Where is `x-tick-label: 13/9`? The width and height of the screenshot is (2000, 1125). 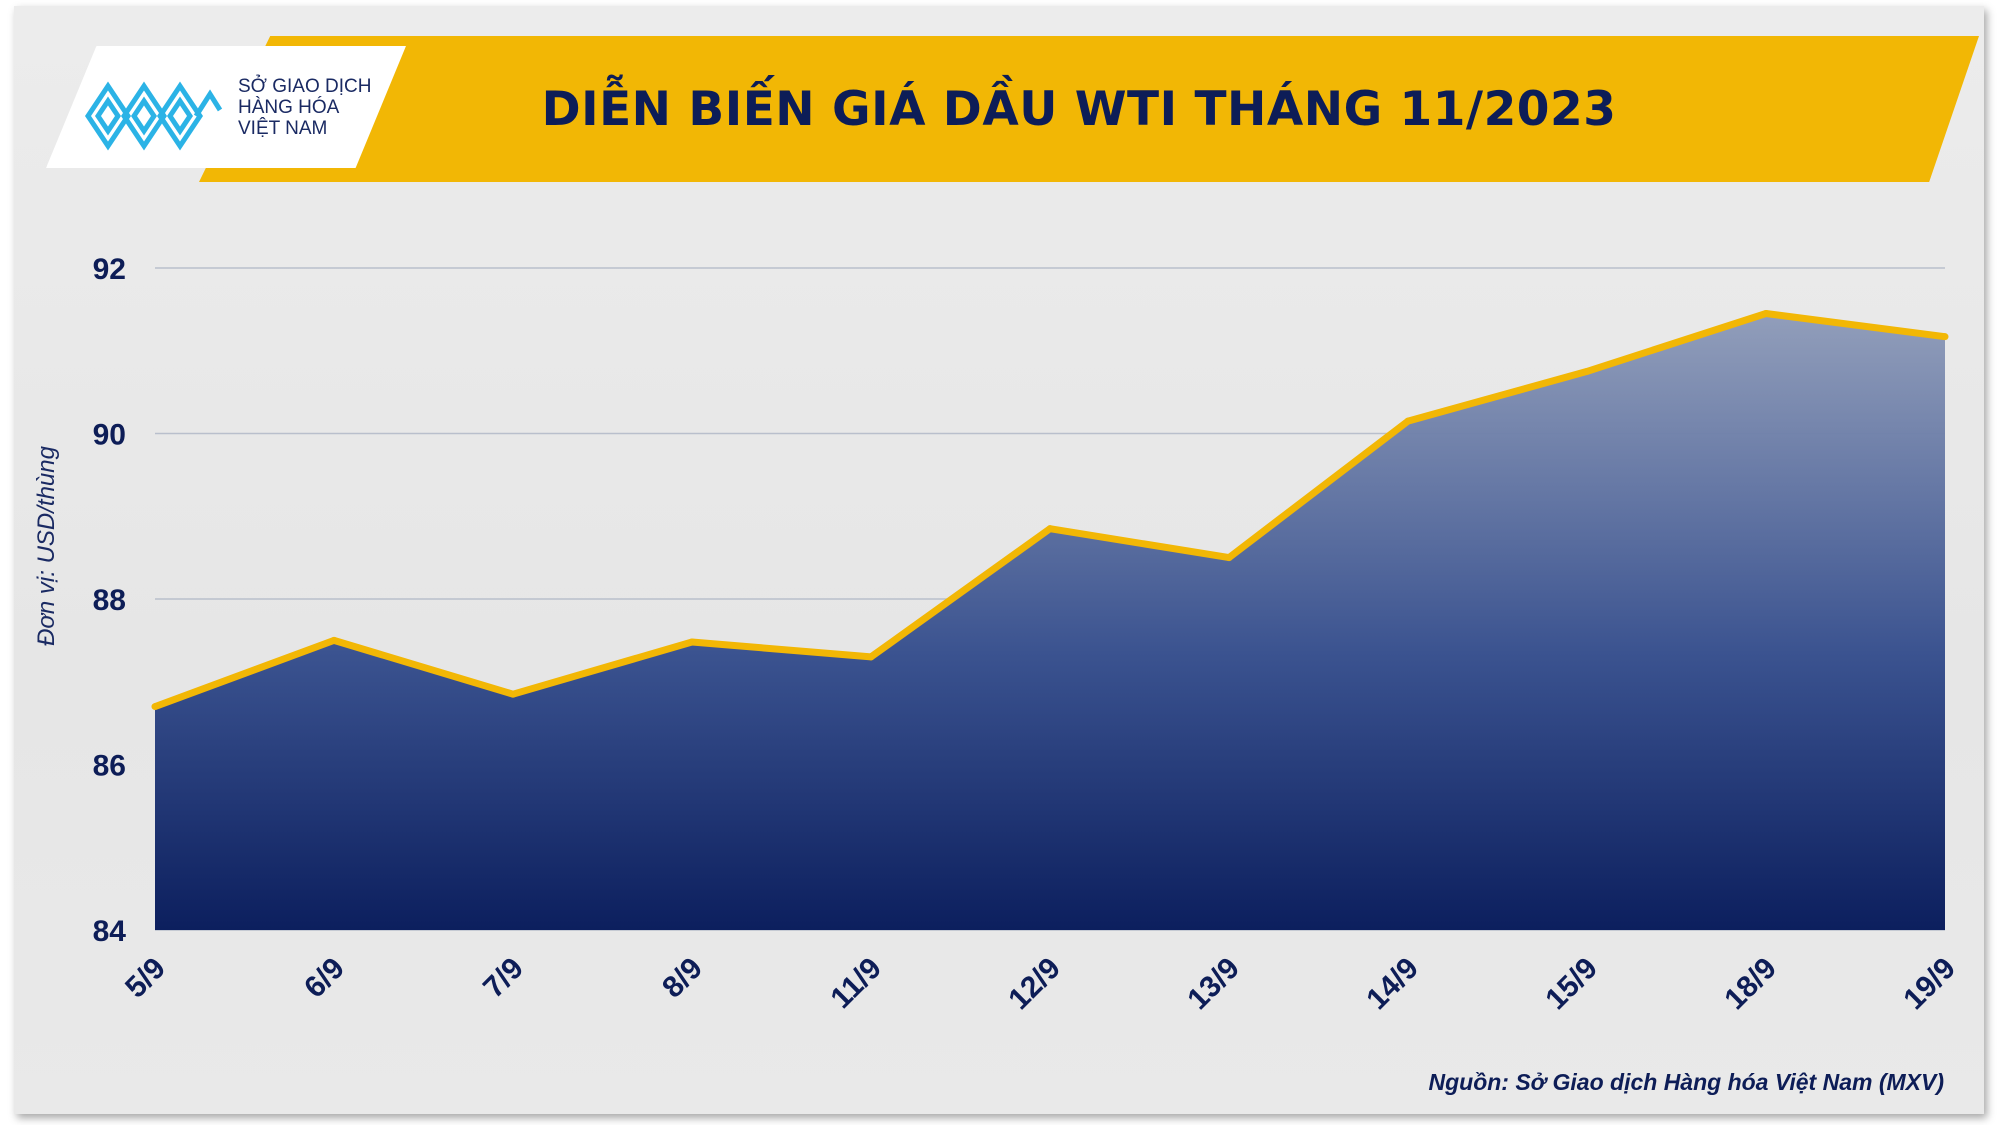 x-tick-label: 13/9 is located at coordinates (1213, 984).